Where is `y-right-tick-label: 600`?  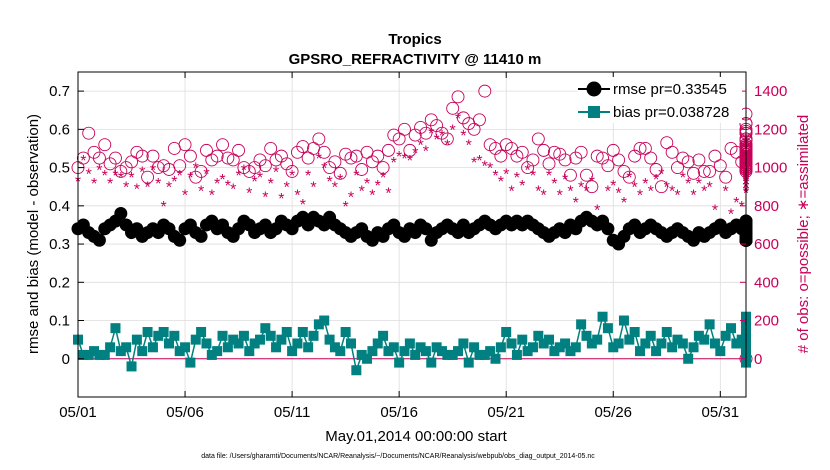 y-right-tick-label: 600 is located at coordinates (766, 244).